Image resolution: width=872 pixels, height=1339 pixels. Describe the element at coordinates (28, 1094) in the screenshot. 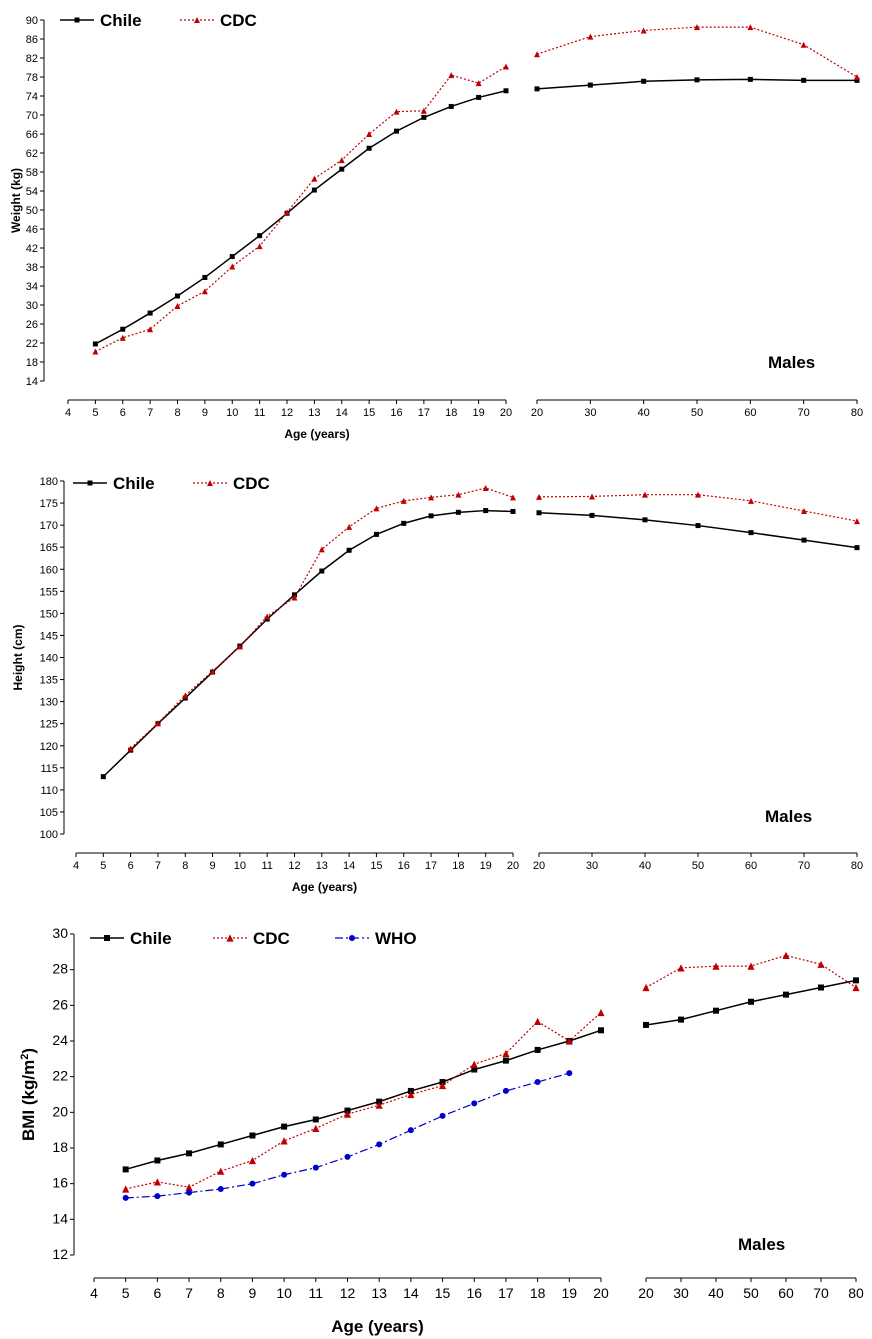

I see `y-axis-title: BMI (kg/m2)` at that location.